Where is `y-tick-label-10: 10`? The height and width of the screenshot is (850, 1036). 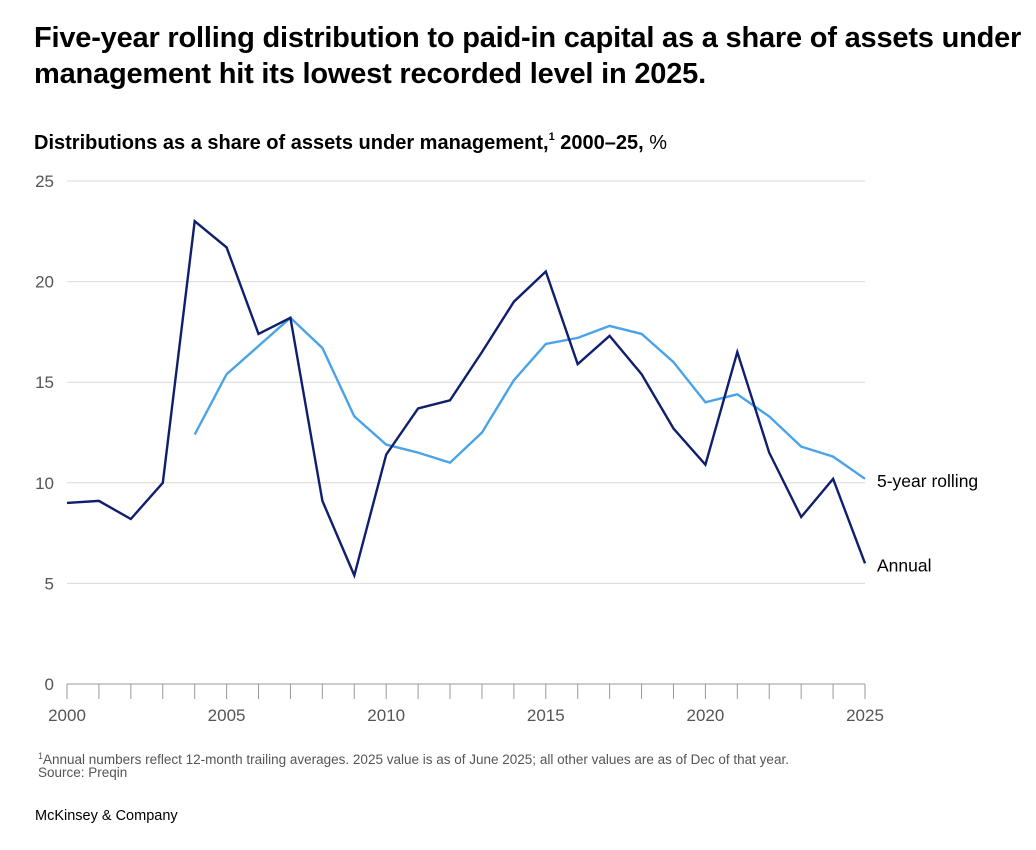
y-tick-label-10: 10 is located at coordinates (44, 483).